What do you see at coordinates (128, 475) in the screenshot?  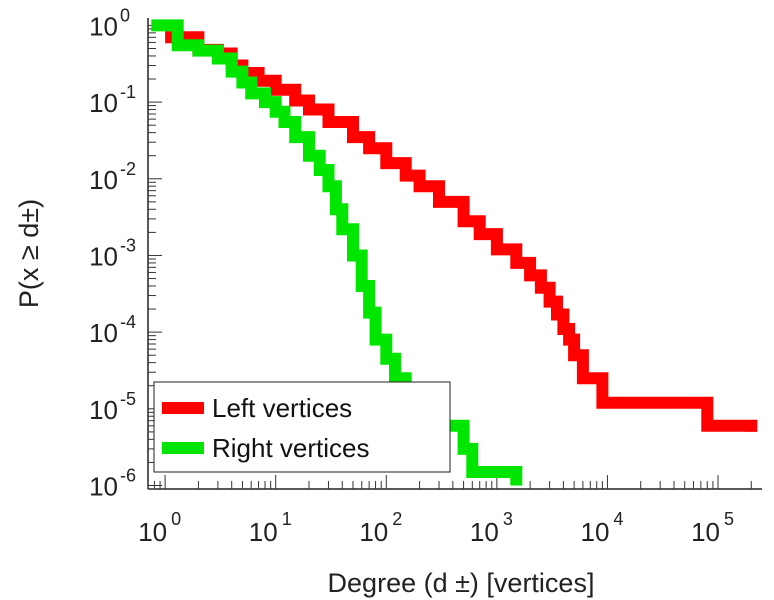 I see `y-tick-exponent: -6` at bounding box center [128, 475].